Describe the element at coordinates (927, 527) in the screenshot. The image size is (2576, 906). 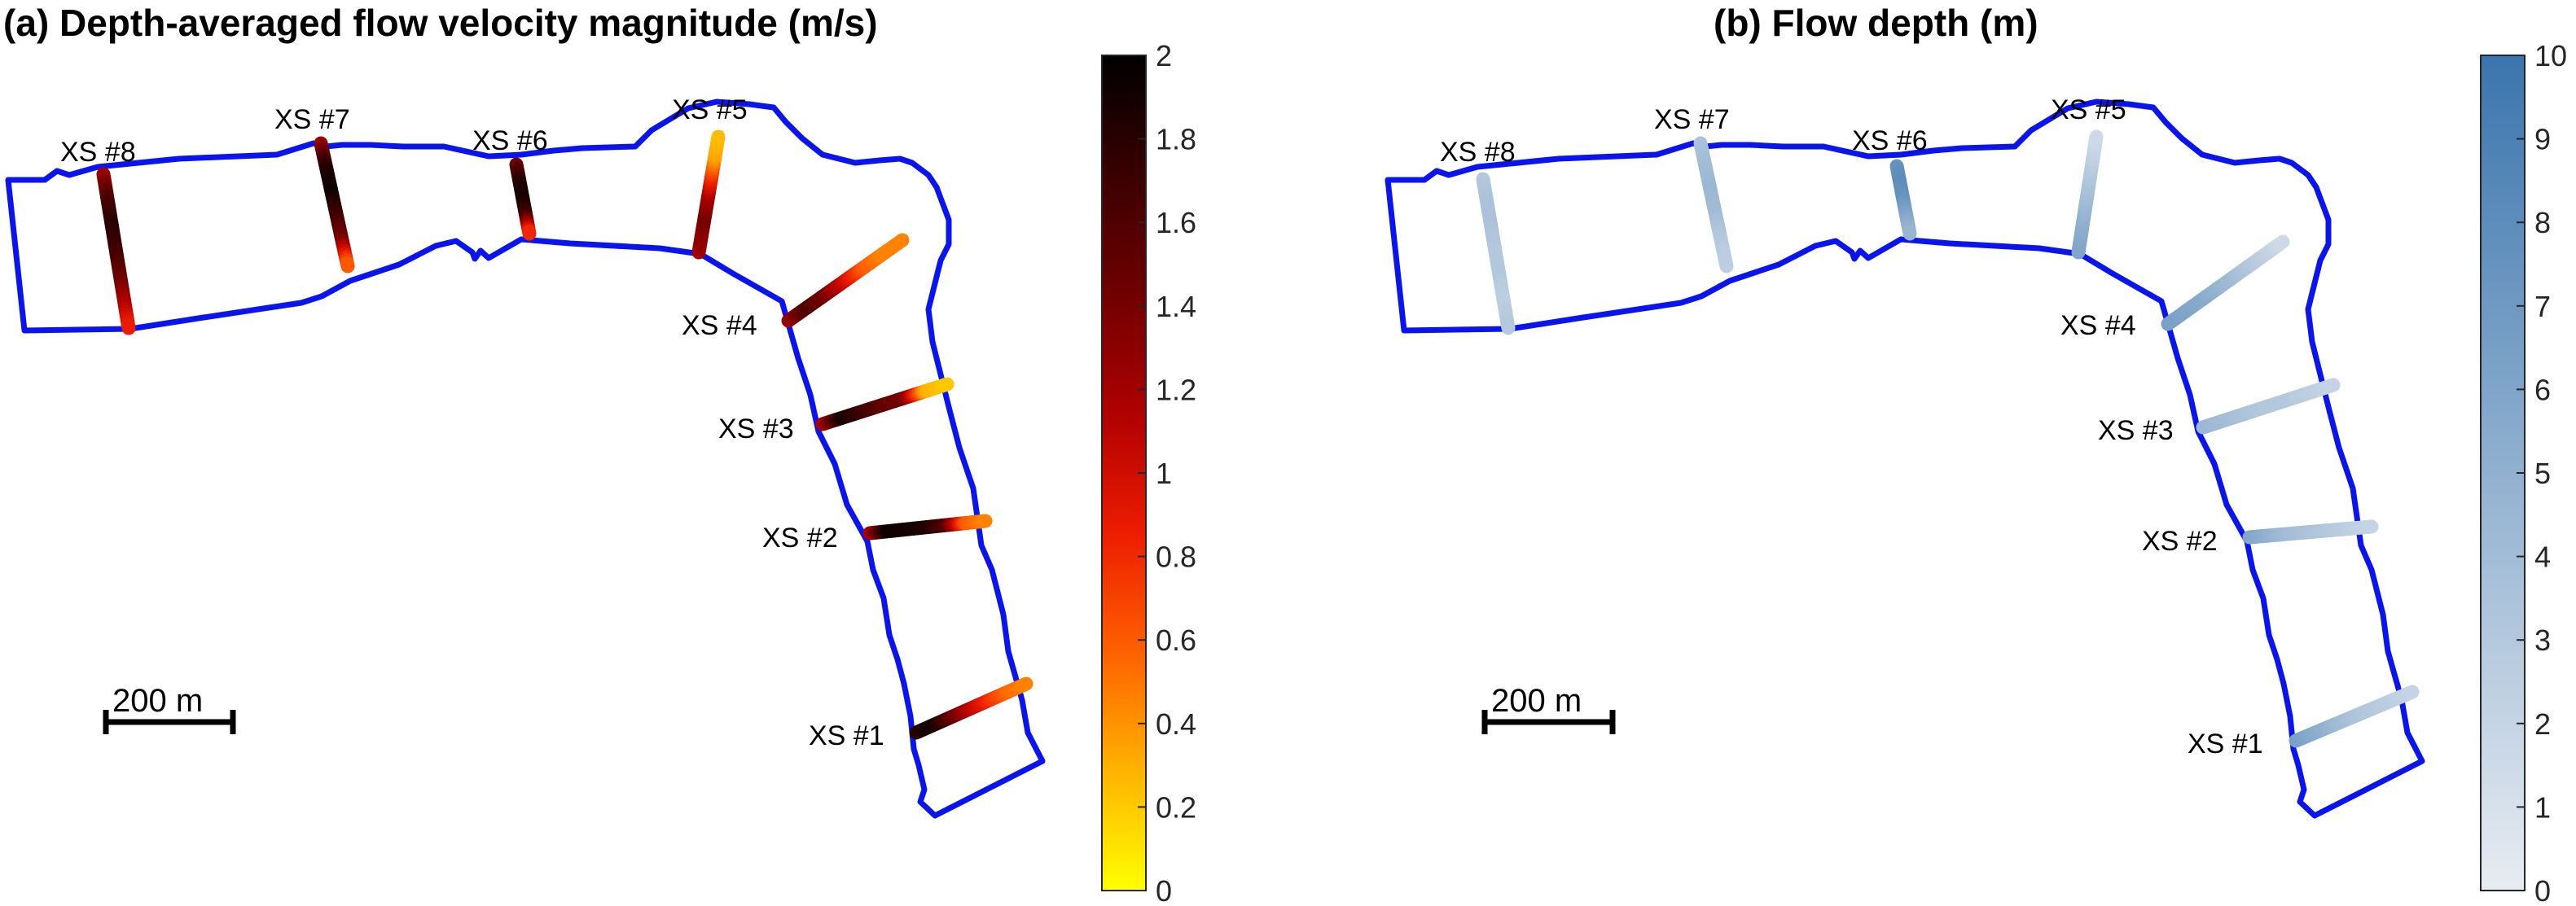
I see `xs-2-a` at that location.